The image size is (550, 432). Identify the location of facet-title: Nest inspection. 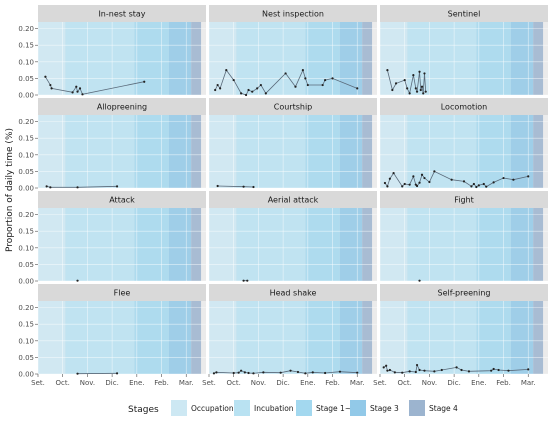
(293, 14).